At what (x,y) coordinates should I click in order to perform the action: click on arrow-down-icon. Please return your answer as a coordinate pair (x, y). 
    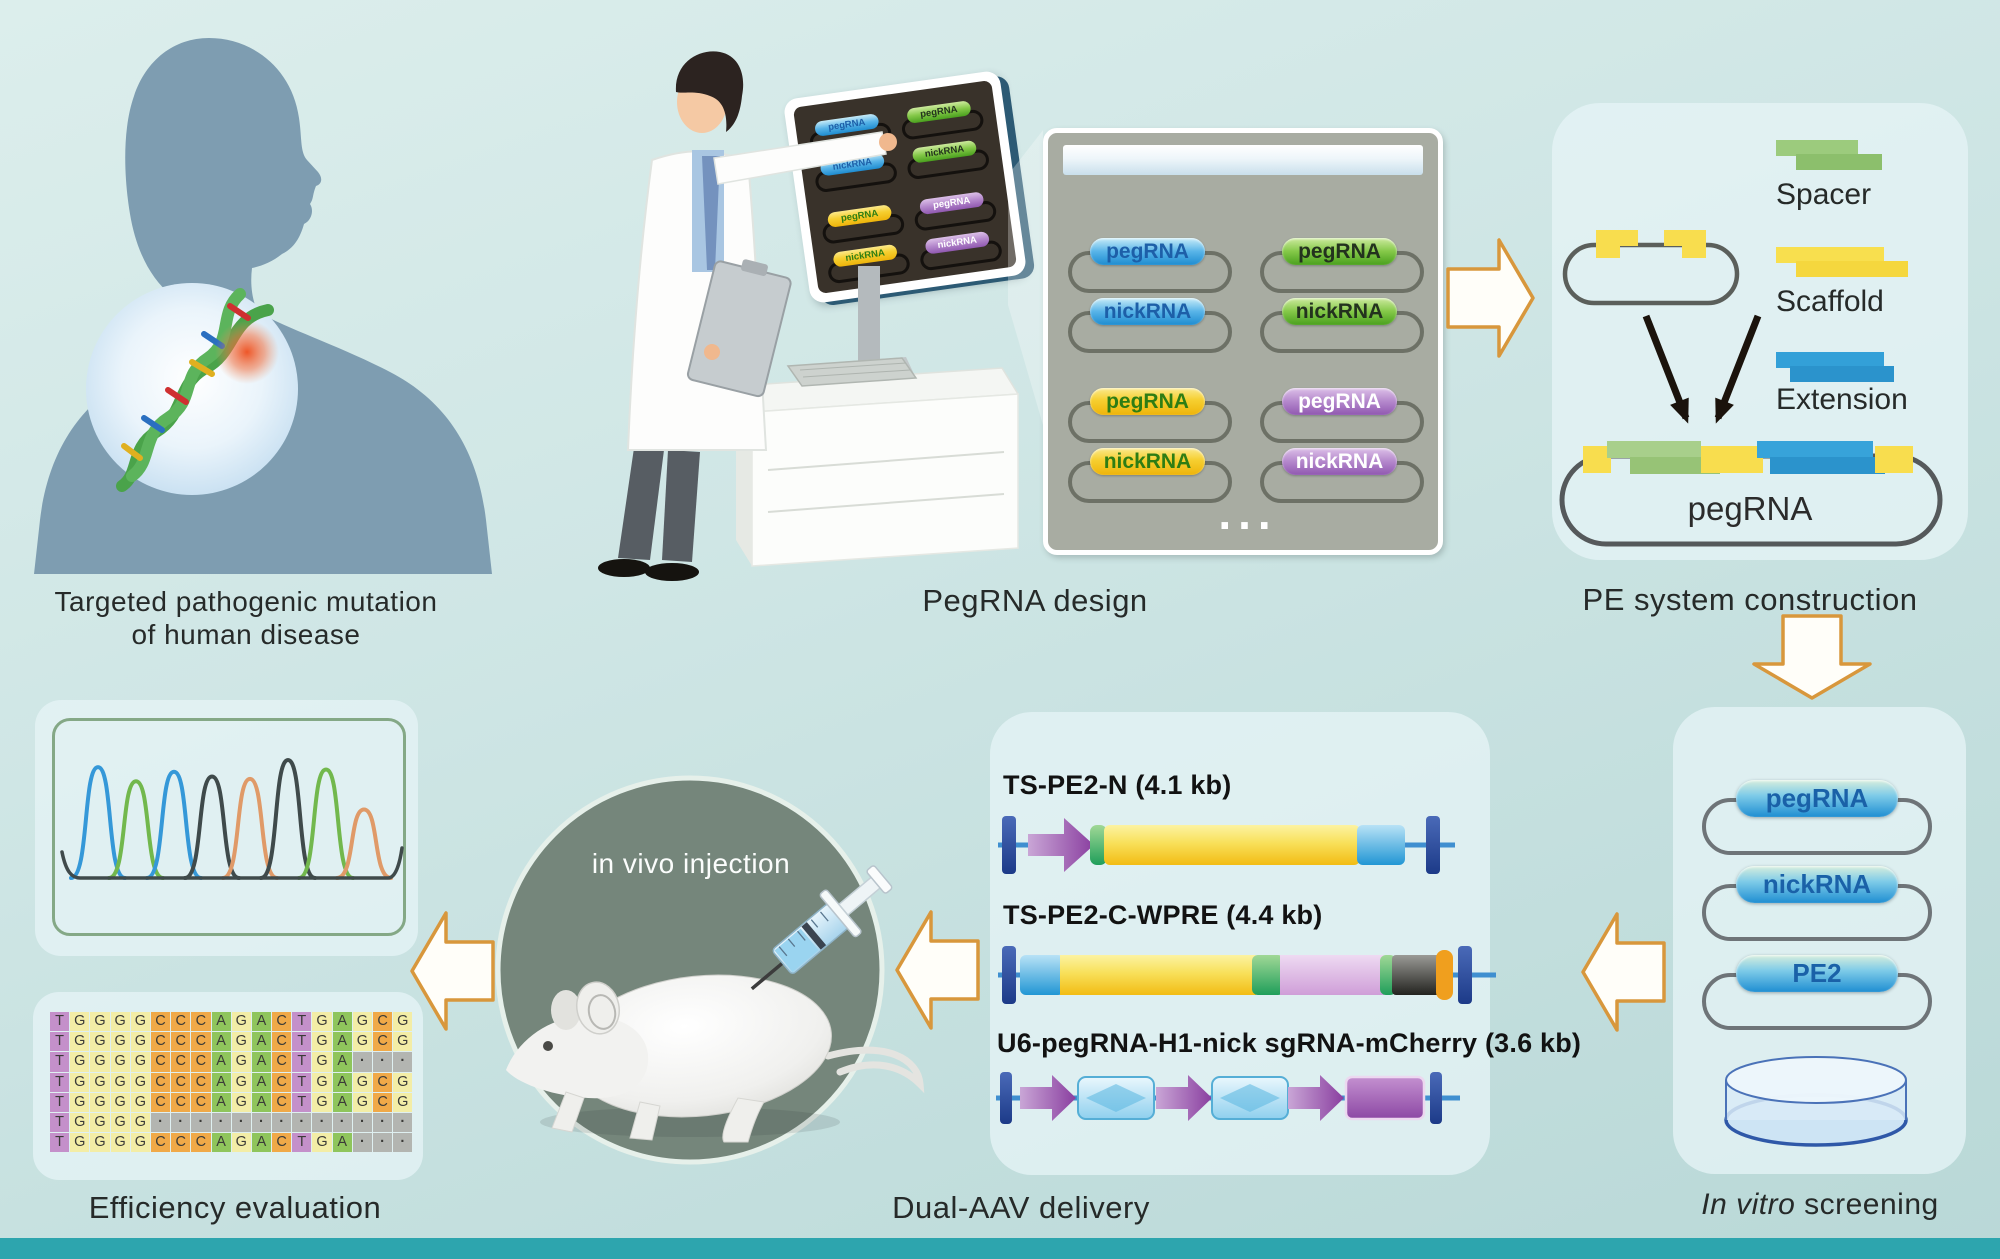
    Looking at the image, I should click on (1812, 657).